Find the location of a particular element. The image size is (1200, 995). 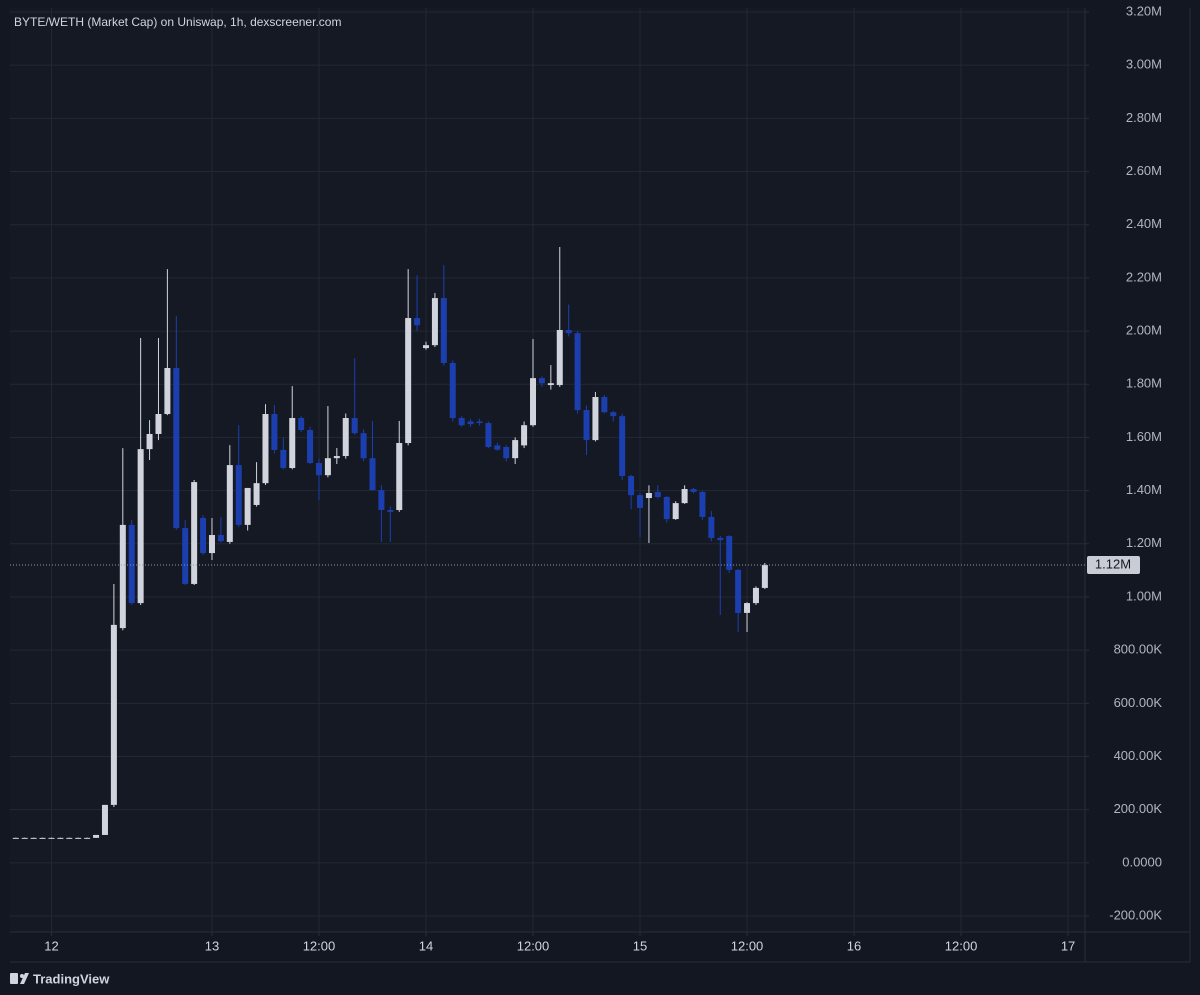

x-tick-label: 17 is located at coordinates (1068, 945).